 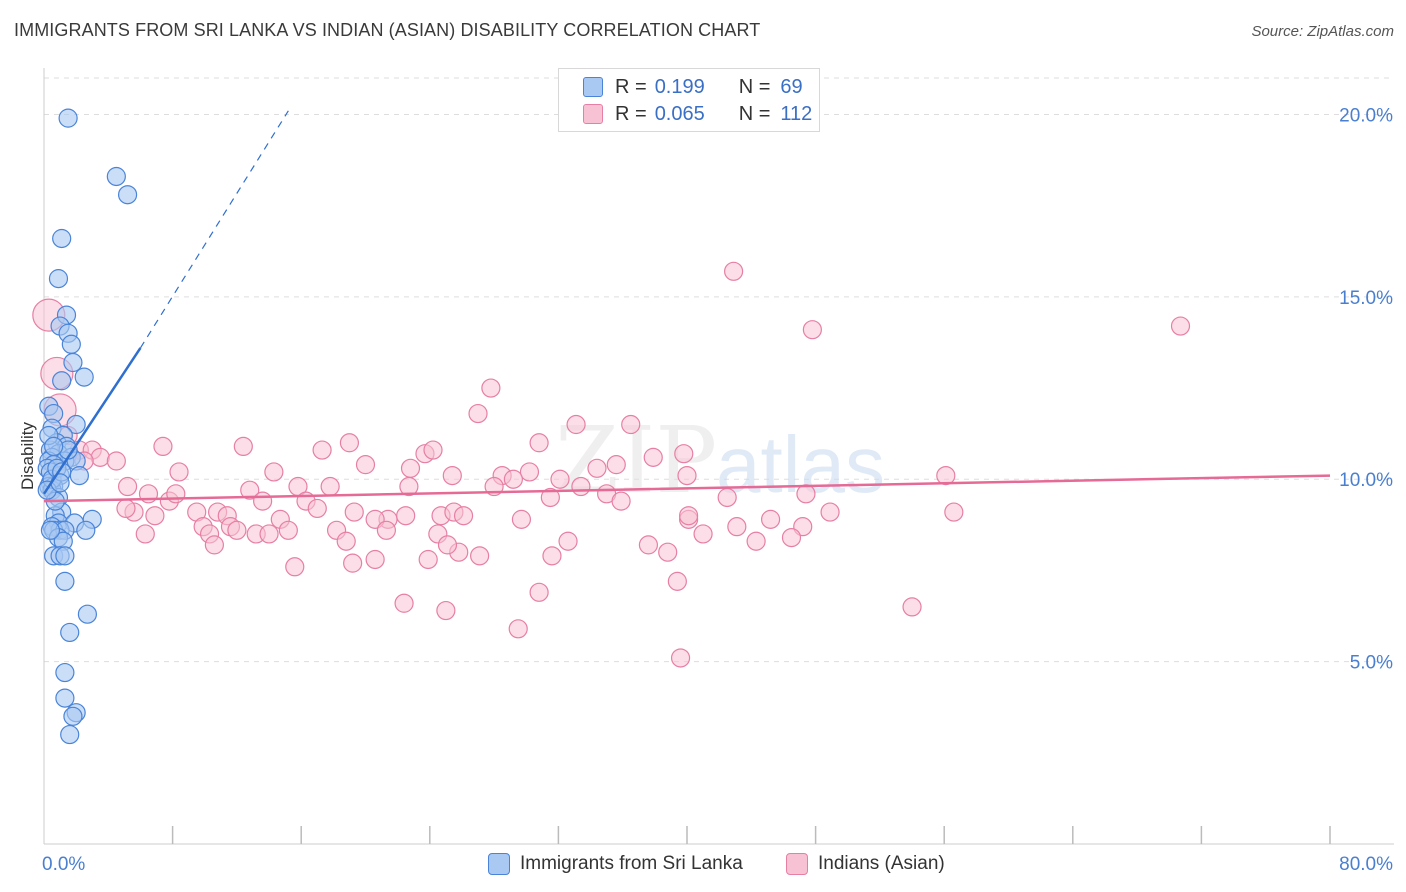 What do you see at coordinates (1366, 115) in the screenshot?
I see `y-tick-label: 20.0%` at bounding box center [1366, 115].